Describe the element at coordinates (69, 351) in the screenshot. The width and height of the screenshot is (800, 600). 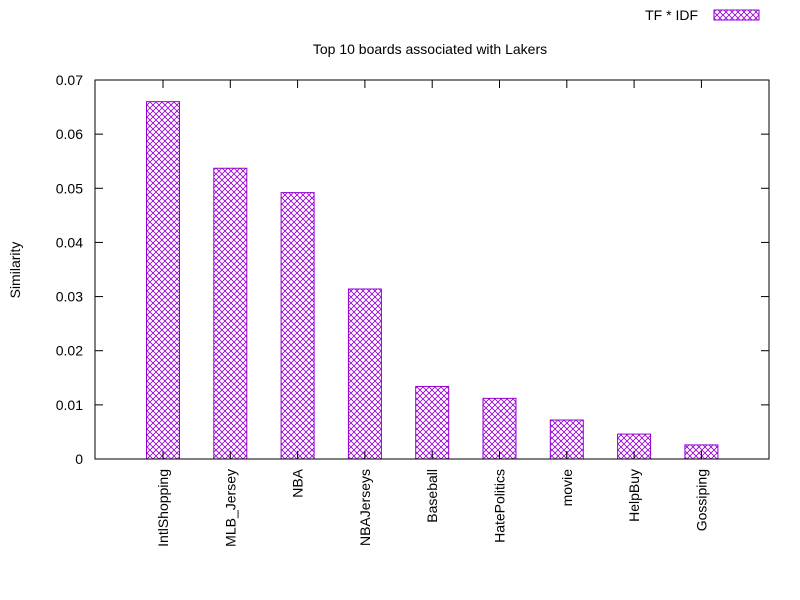
I see `y-tick-label: 0.02` at that location.